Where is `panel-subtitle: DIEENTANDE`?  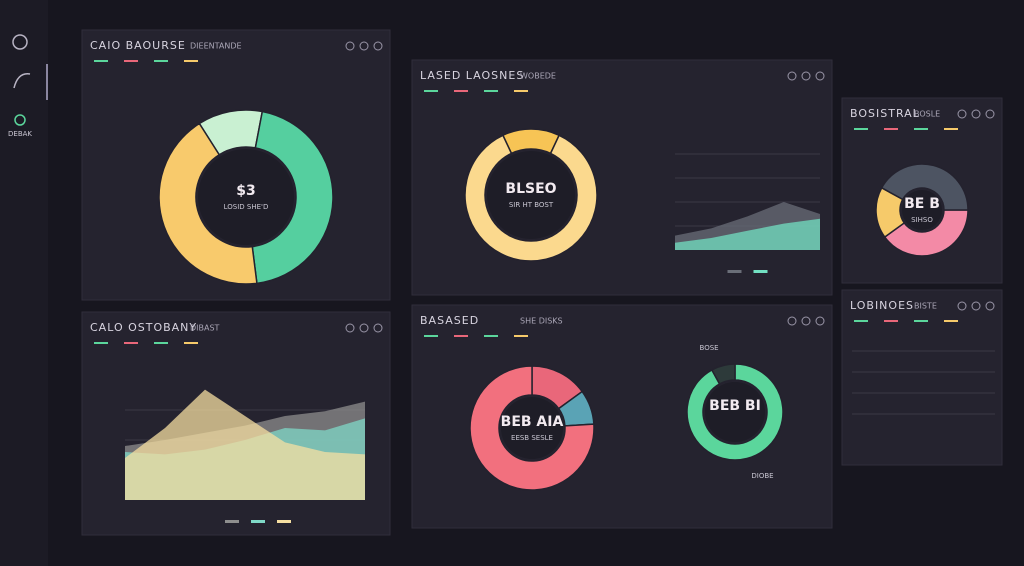
panel-subtitle: DIEENTANDE is located at coordinates (216, 46).